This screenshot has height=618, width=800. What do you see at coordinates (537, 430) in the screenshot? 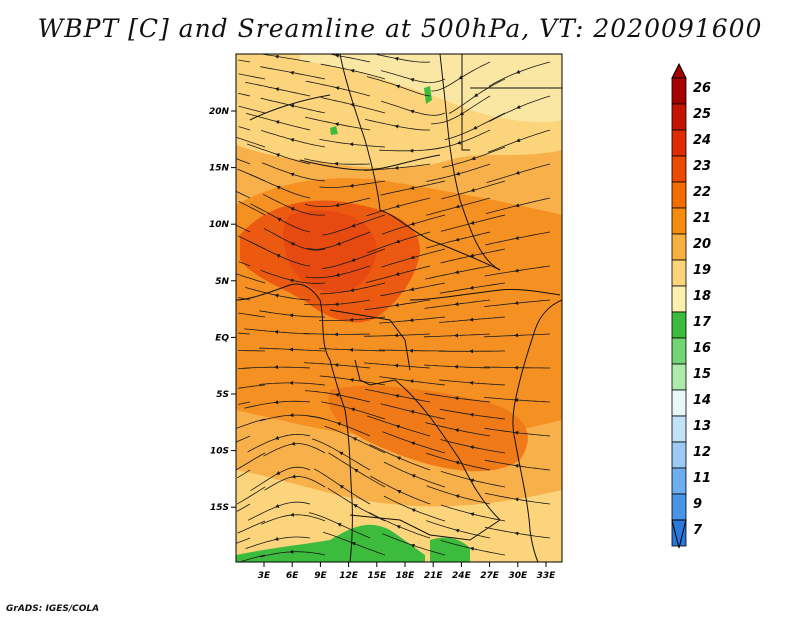
I see `coastline-east` at bounding box center [537, 430].